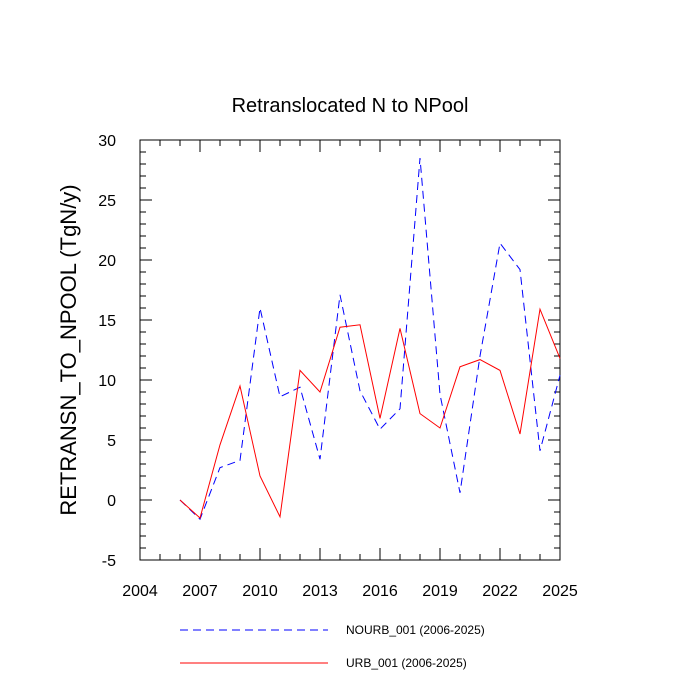 This screenshot has height=700, width=700. Describe the element at coordinates (107, 381) in the screenshot. I see `y-tick-label: 10` at that location.